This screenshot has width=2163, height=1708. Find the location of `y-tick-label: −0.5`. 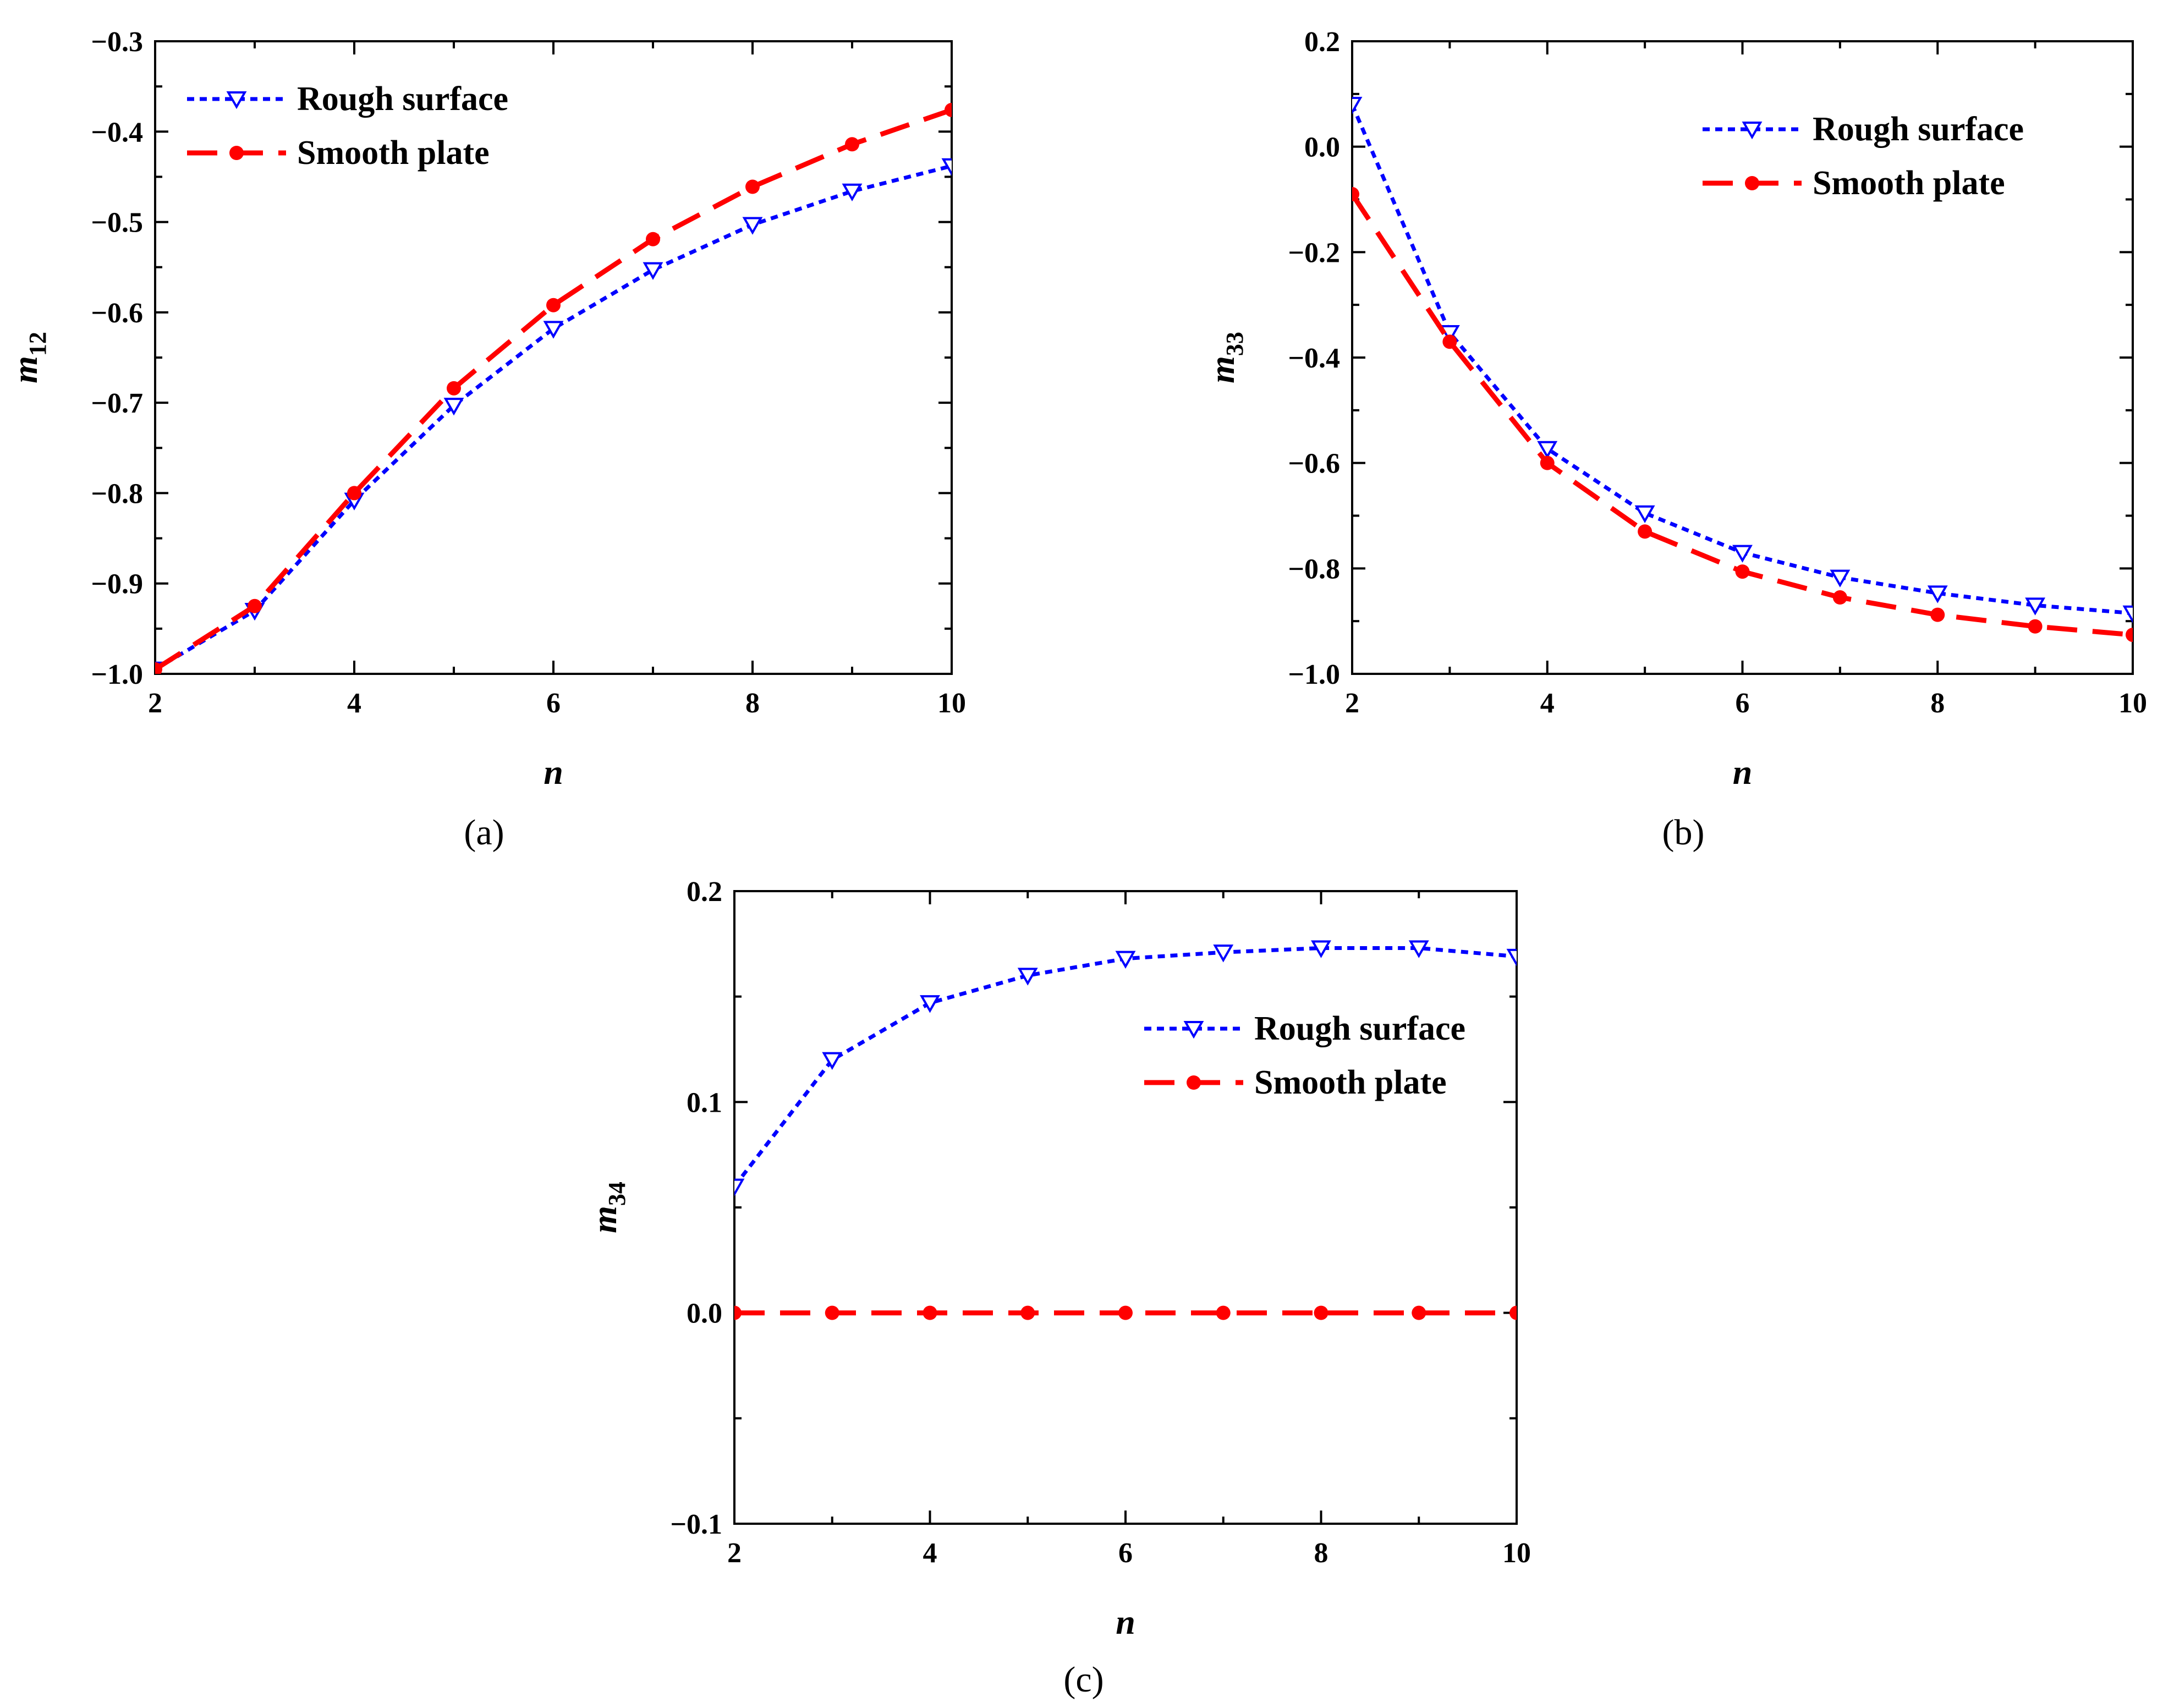

y-tick-label: −0.5 is located at coordinates (117, 223).